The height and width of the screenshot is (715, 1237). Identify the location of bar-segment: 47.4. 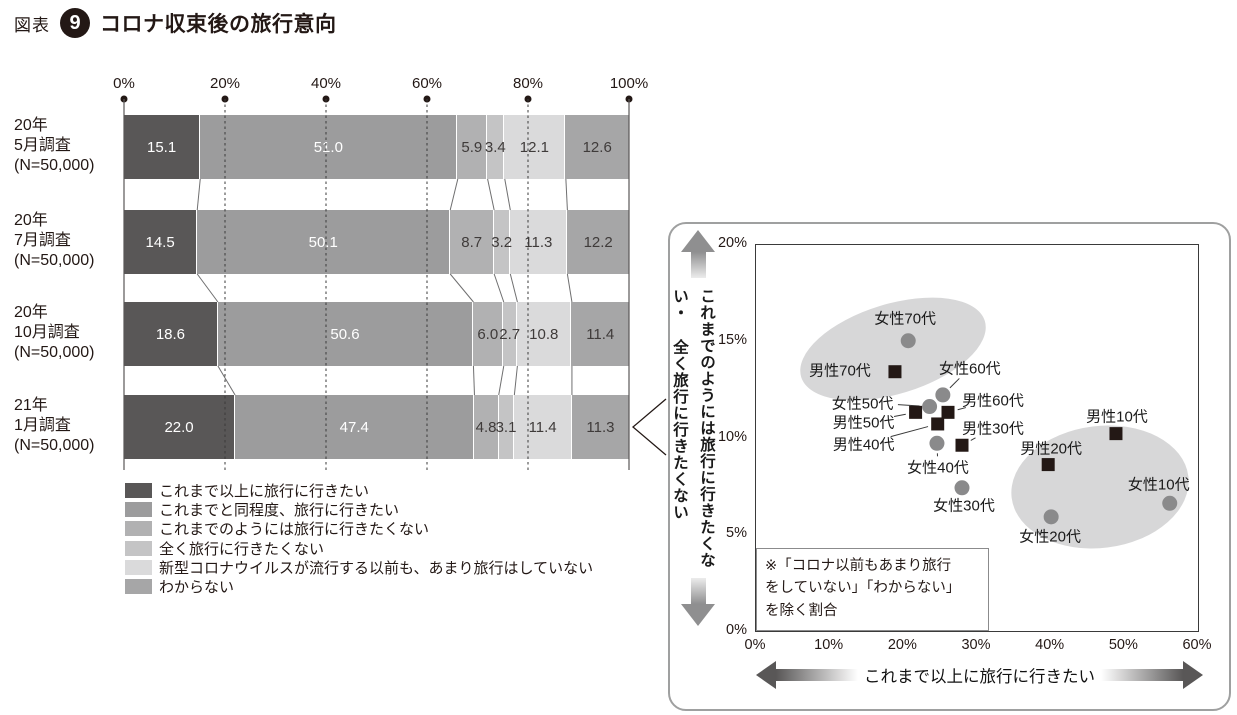
(355, 427).